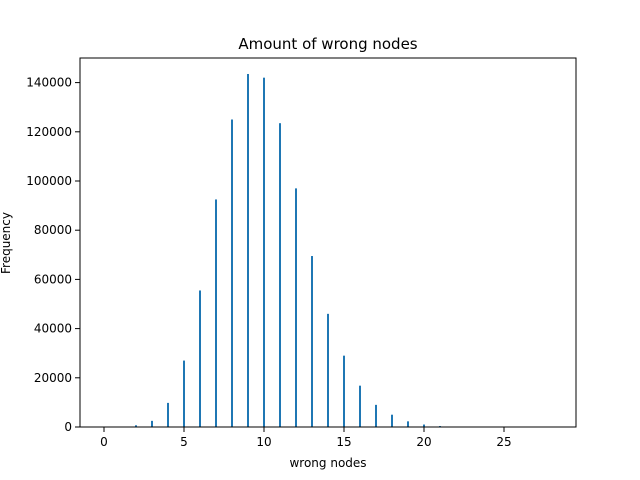 The image size is (640, 480). Describe the element at coordinates (263, 442) in the screenshot. I see `x-tick-label: 10` at that location.